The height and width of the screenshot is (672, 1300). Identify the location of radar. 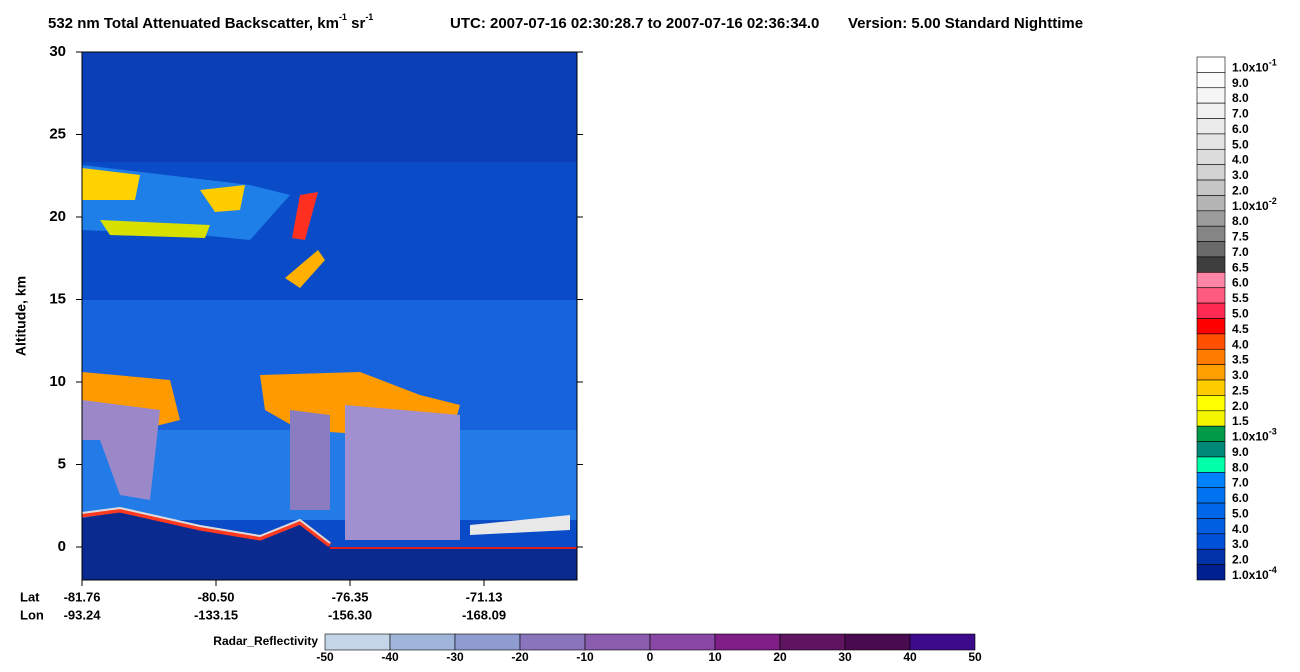
(402, 472).